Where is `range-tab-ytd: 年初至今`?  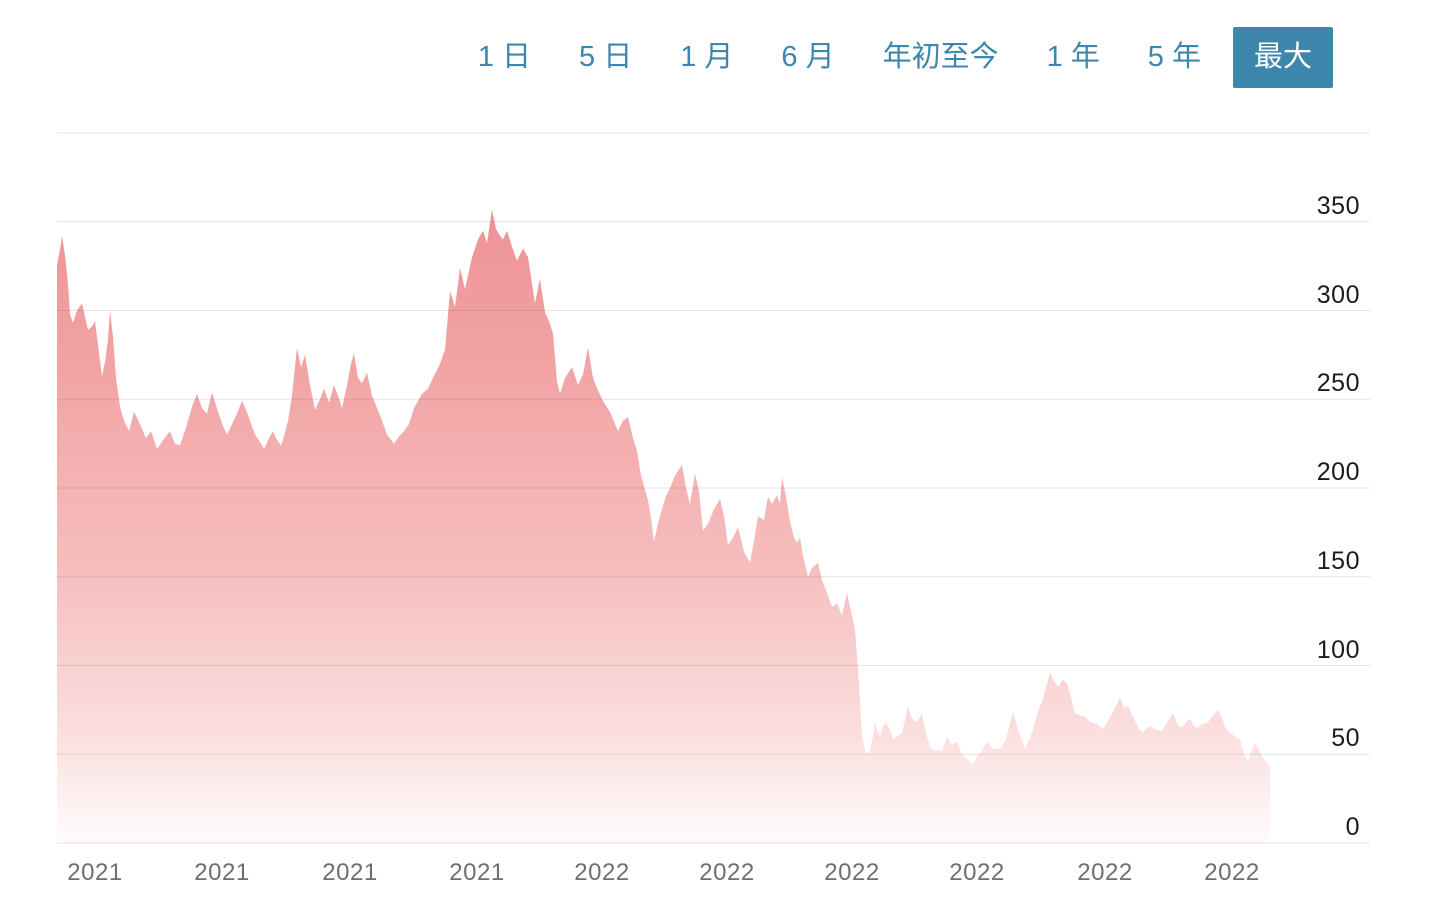
range-tab-ytd: 年初至今 is located at coordinates (940, 57).